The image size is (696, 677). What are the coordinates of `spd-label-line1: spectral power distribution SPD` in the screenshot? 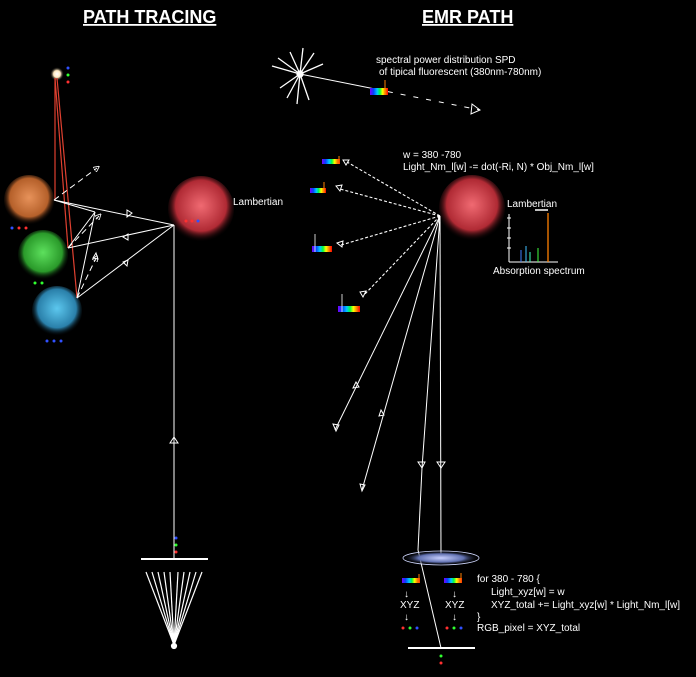 It's located at (446, 60).